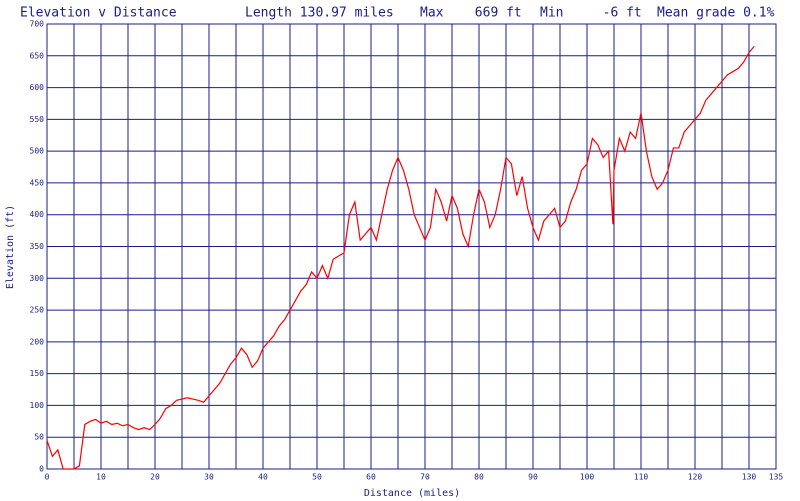  Describe the element at coordinates (425, 477) in the screenshot. I see `x-tick-label: 70` at that location.